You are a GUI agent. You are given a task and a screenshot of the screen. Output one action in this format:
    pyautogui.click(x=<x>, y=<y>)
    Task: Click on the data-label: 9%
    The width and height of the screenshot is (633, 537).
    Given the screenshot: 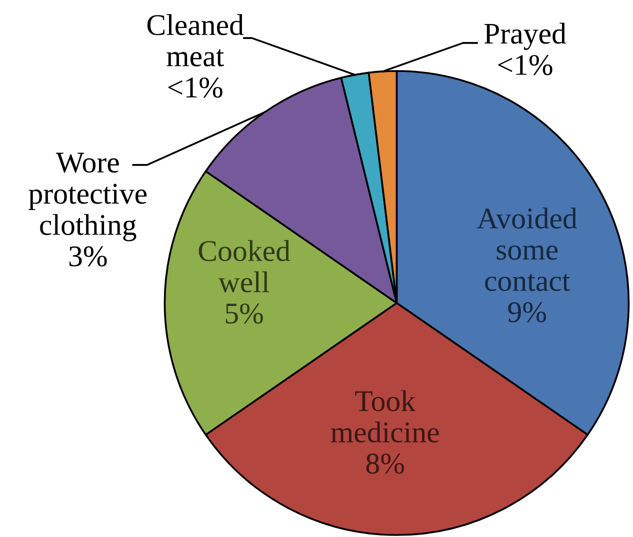 What is the action you would take?
    pyautogui.click(x=527, y=312)
    